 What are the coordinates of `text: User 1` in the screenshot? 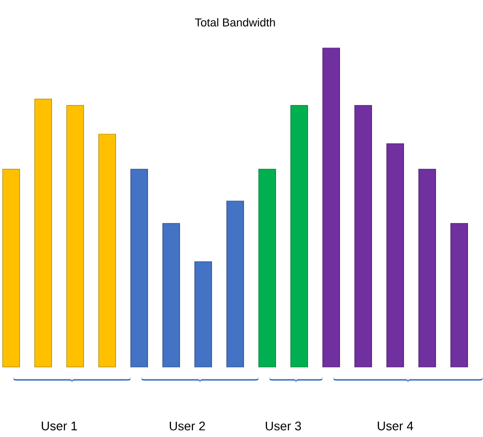 It's located at (59, 426).